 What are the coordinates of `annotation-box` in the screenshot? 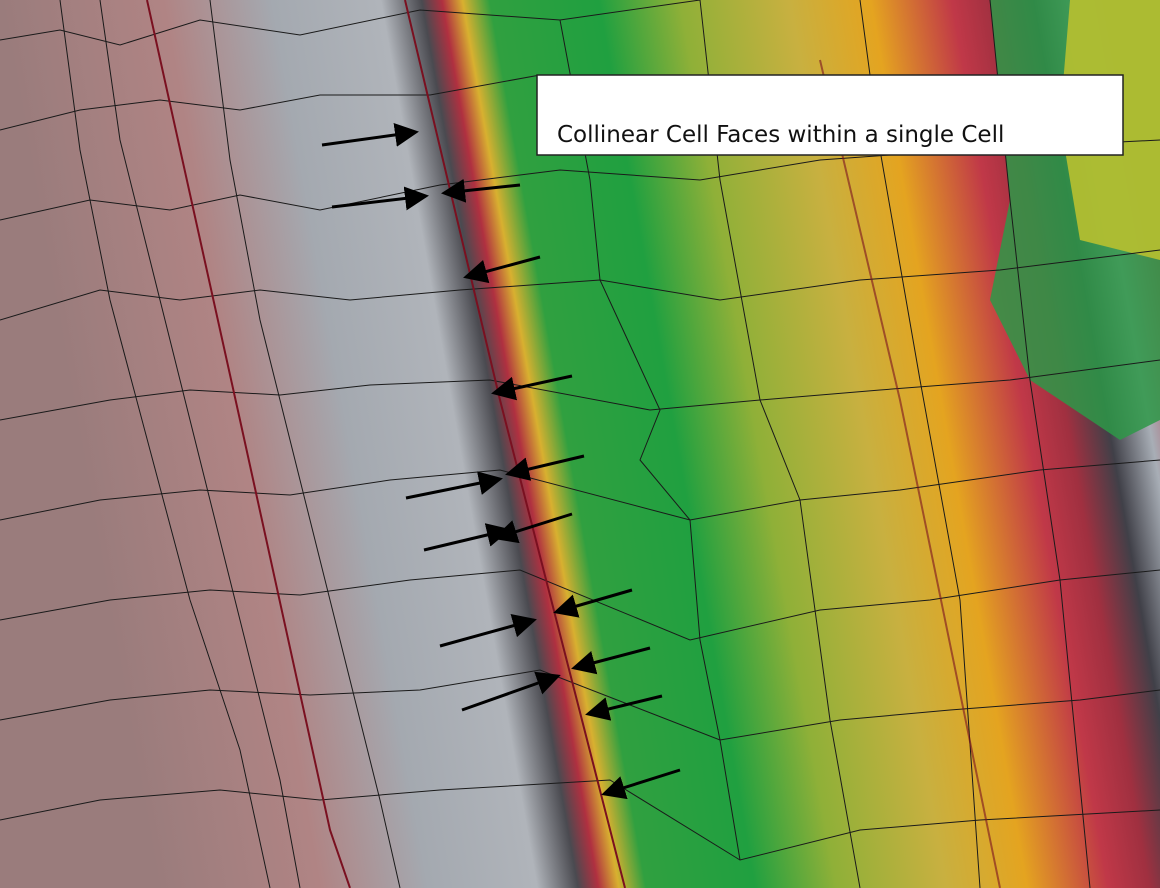 It's located at (830, 115).